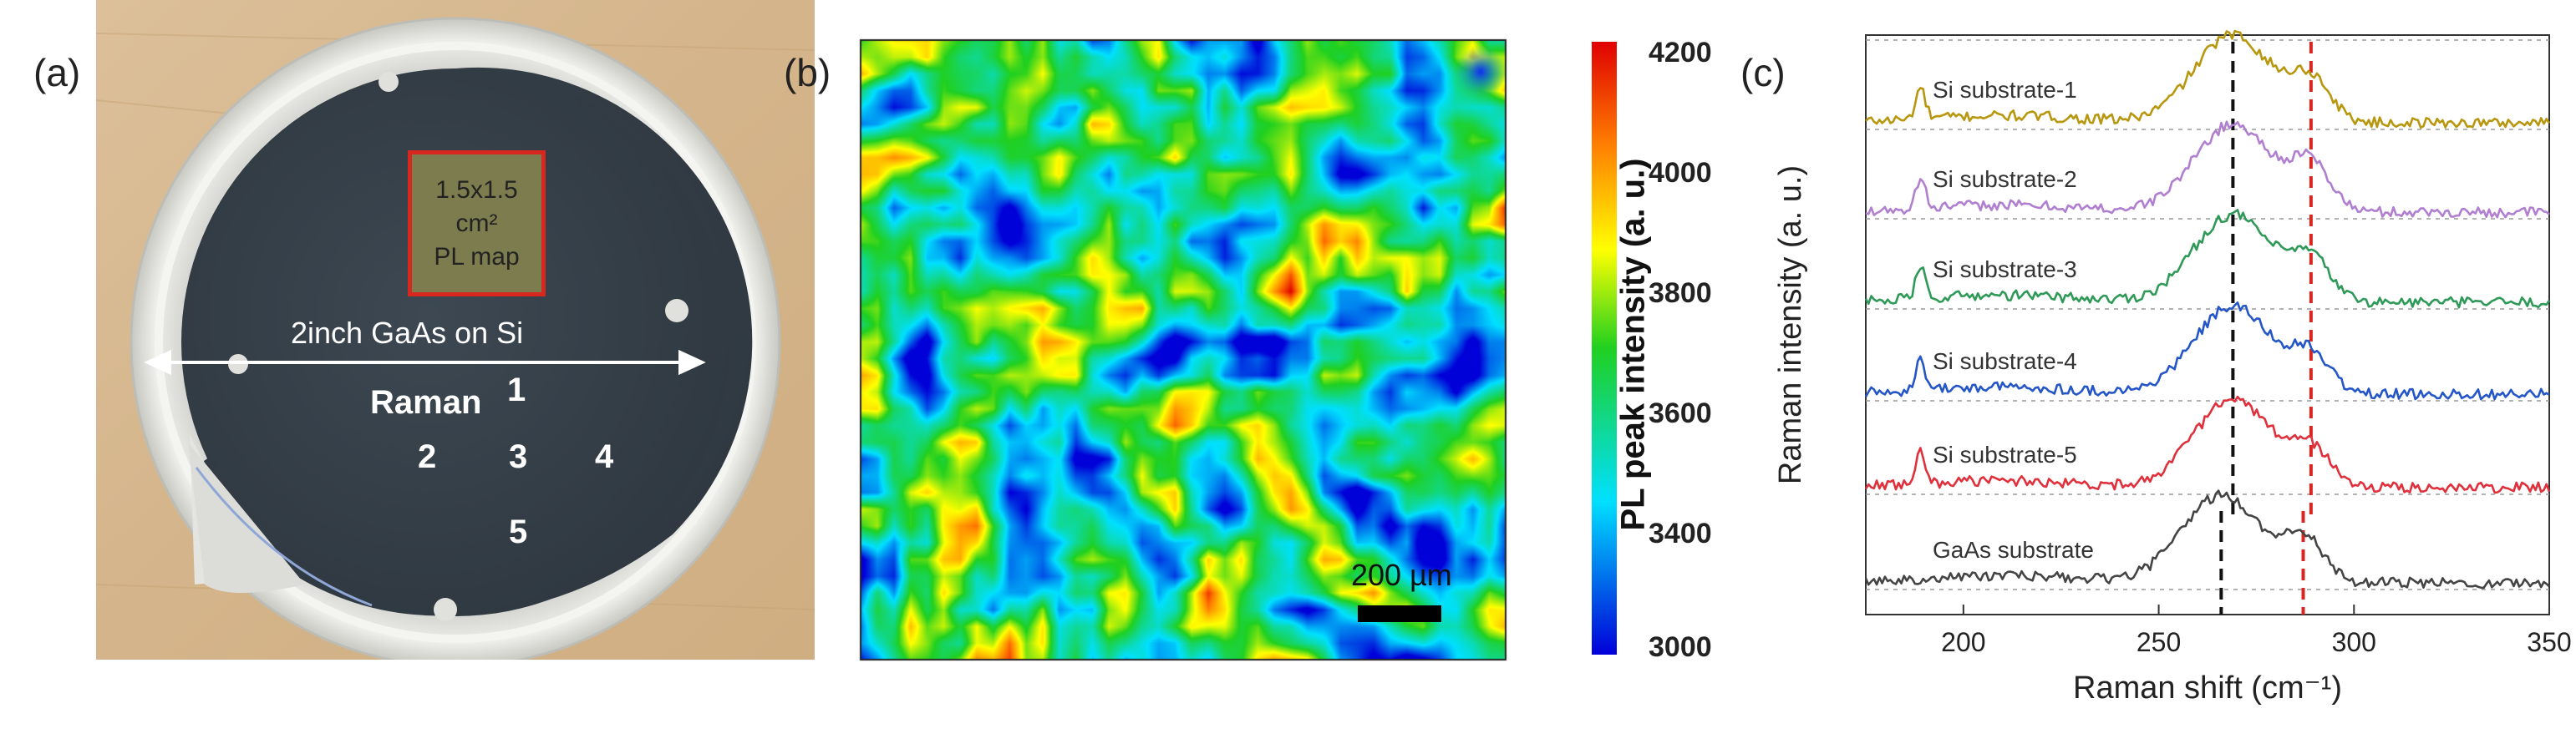 This screenshot has width=2576, height=744. Describe the element at coordinates (407, 333) in the screenshot. I see `wafer-size-label: 2inch GaAs on Si` at that location.